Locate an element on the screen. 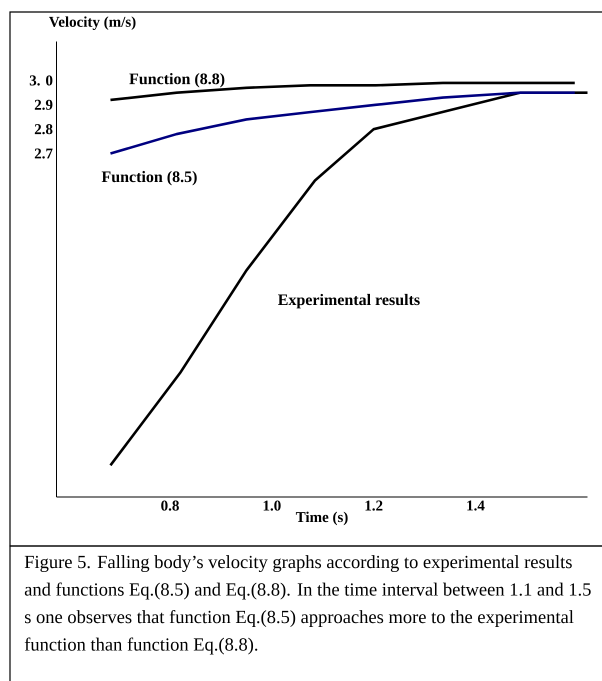  x-tick-label: 1.2 is located at coordinates (374, 505).